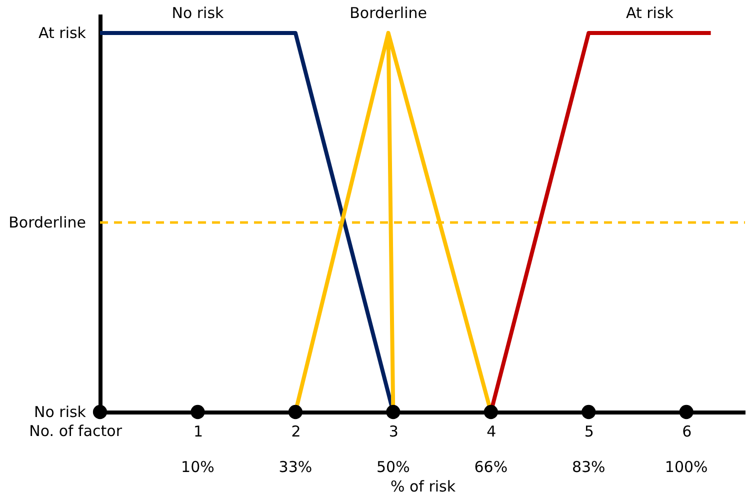  What do you see at coordinates (589, 467) in the screenshot?
I see `text: 83%` at bounding box center [589, 467].